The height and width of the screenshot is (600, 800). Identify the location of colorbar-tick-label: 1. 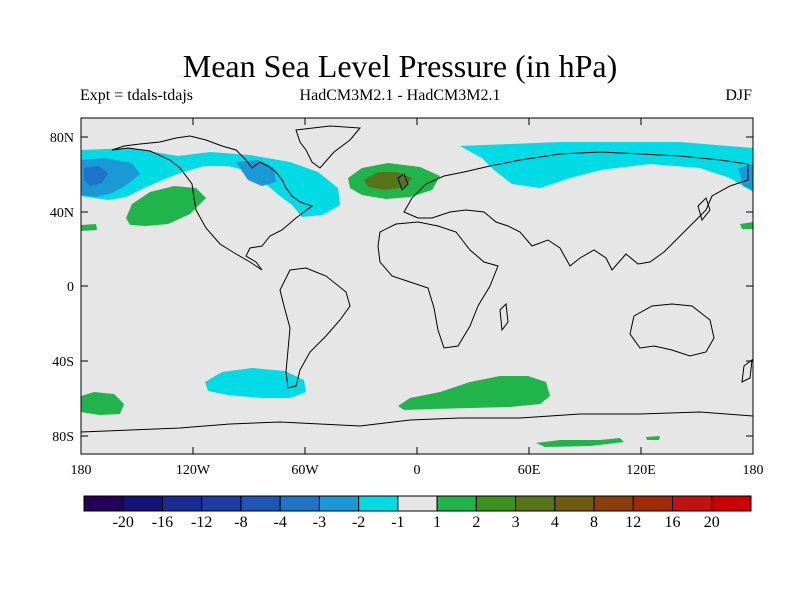
(437, 522).